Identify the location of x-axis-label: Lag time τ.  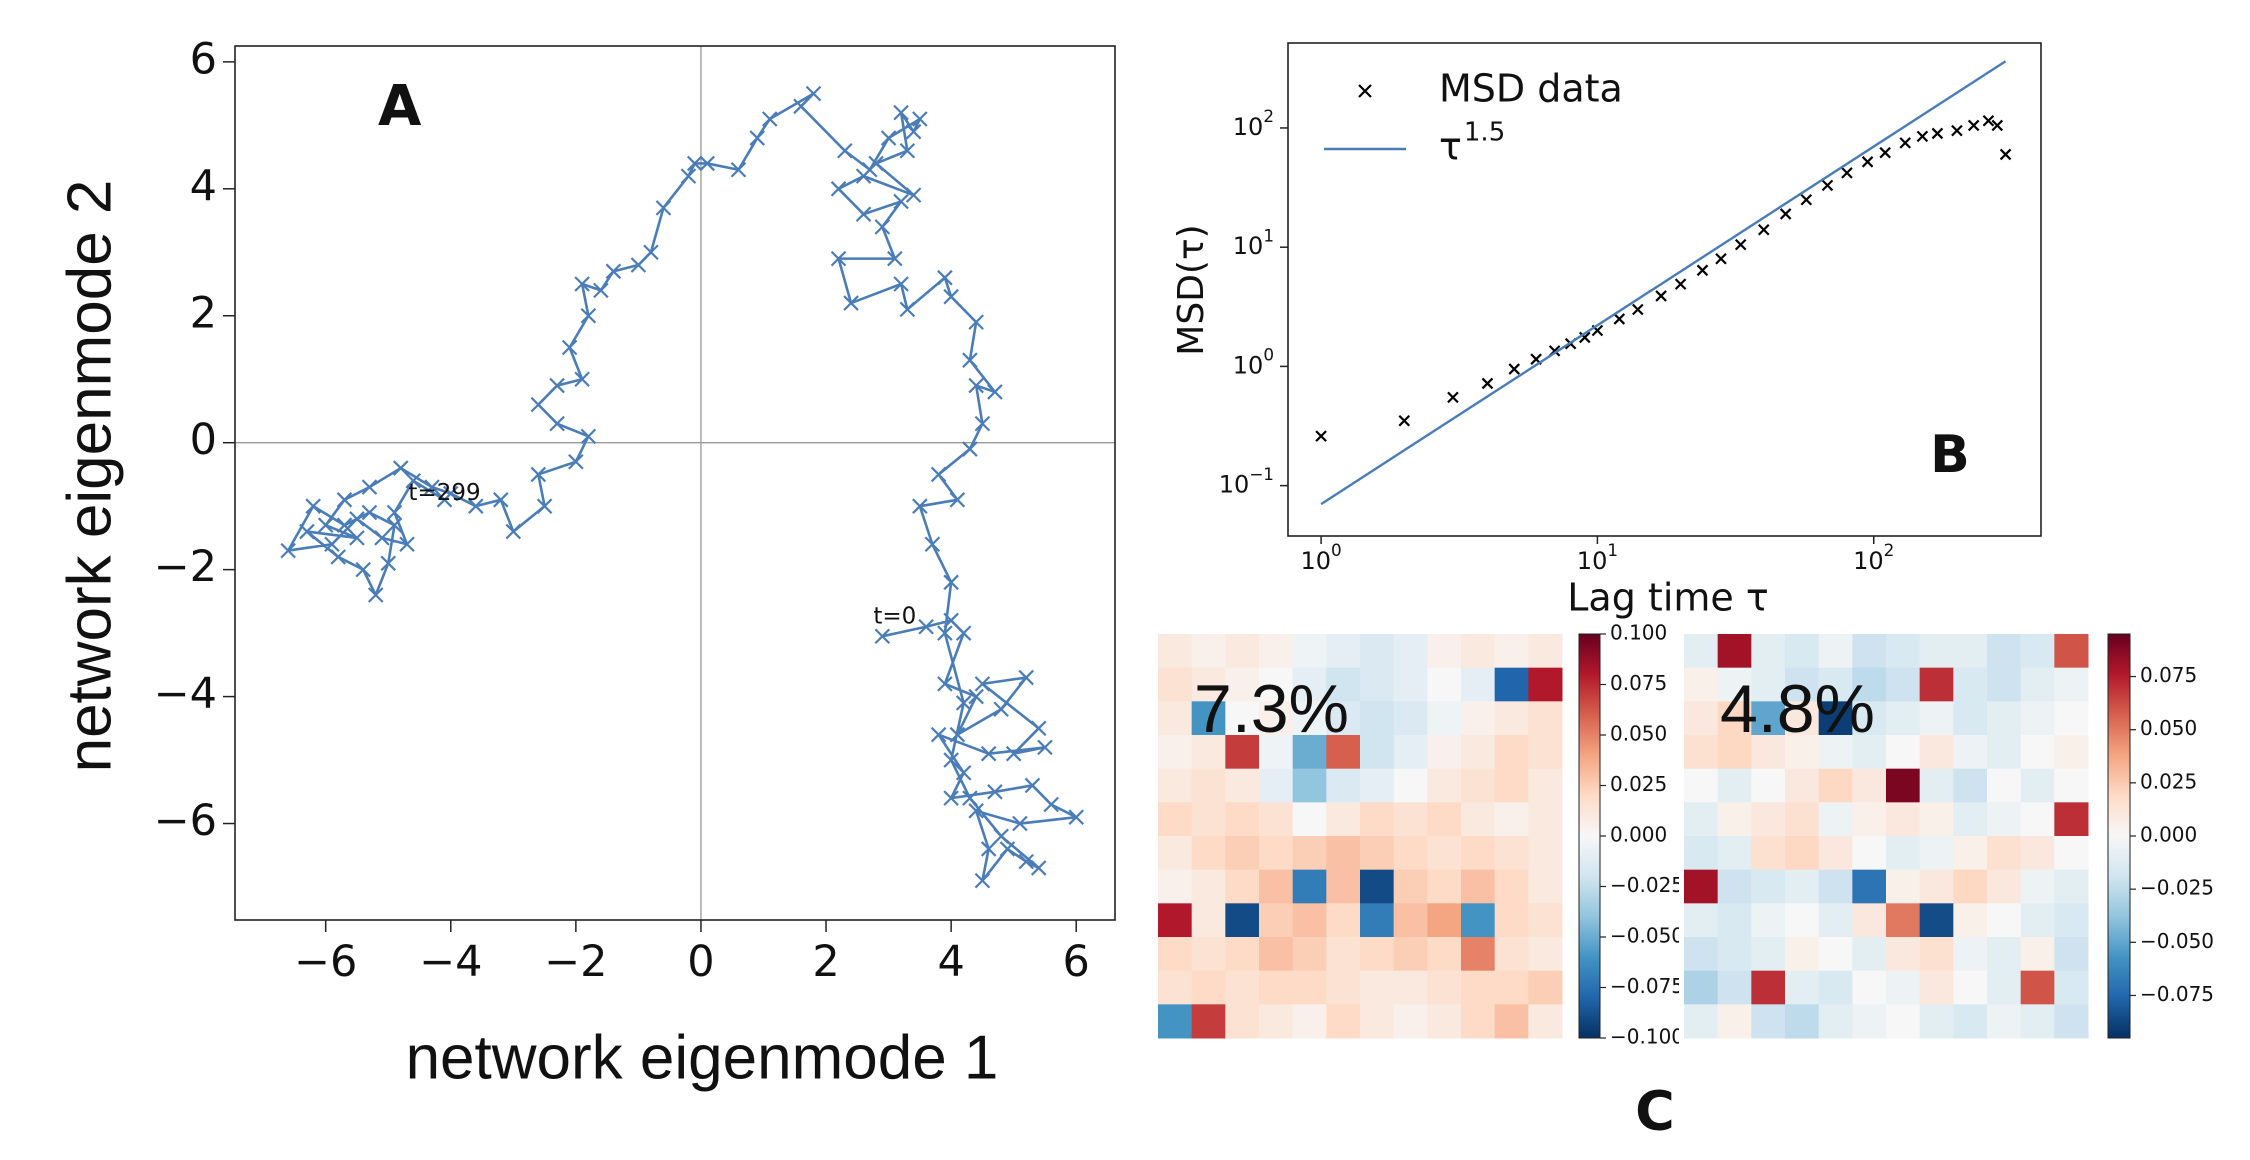
(1667, 598).